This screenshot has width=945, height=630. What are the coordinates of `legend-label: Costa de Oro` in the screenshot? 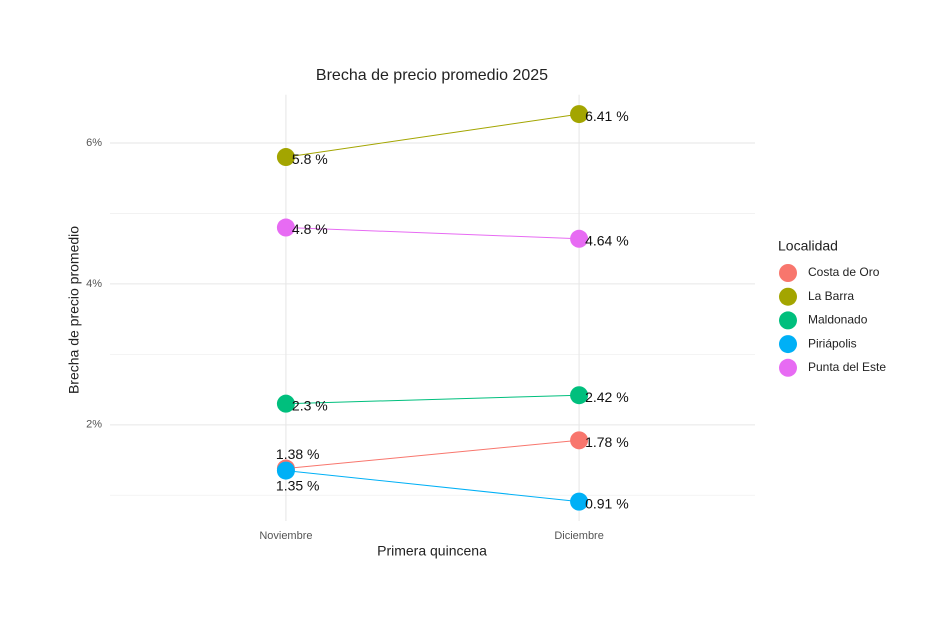 It's located at (844, 272).